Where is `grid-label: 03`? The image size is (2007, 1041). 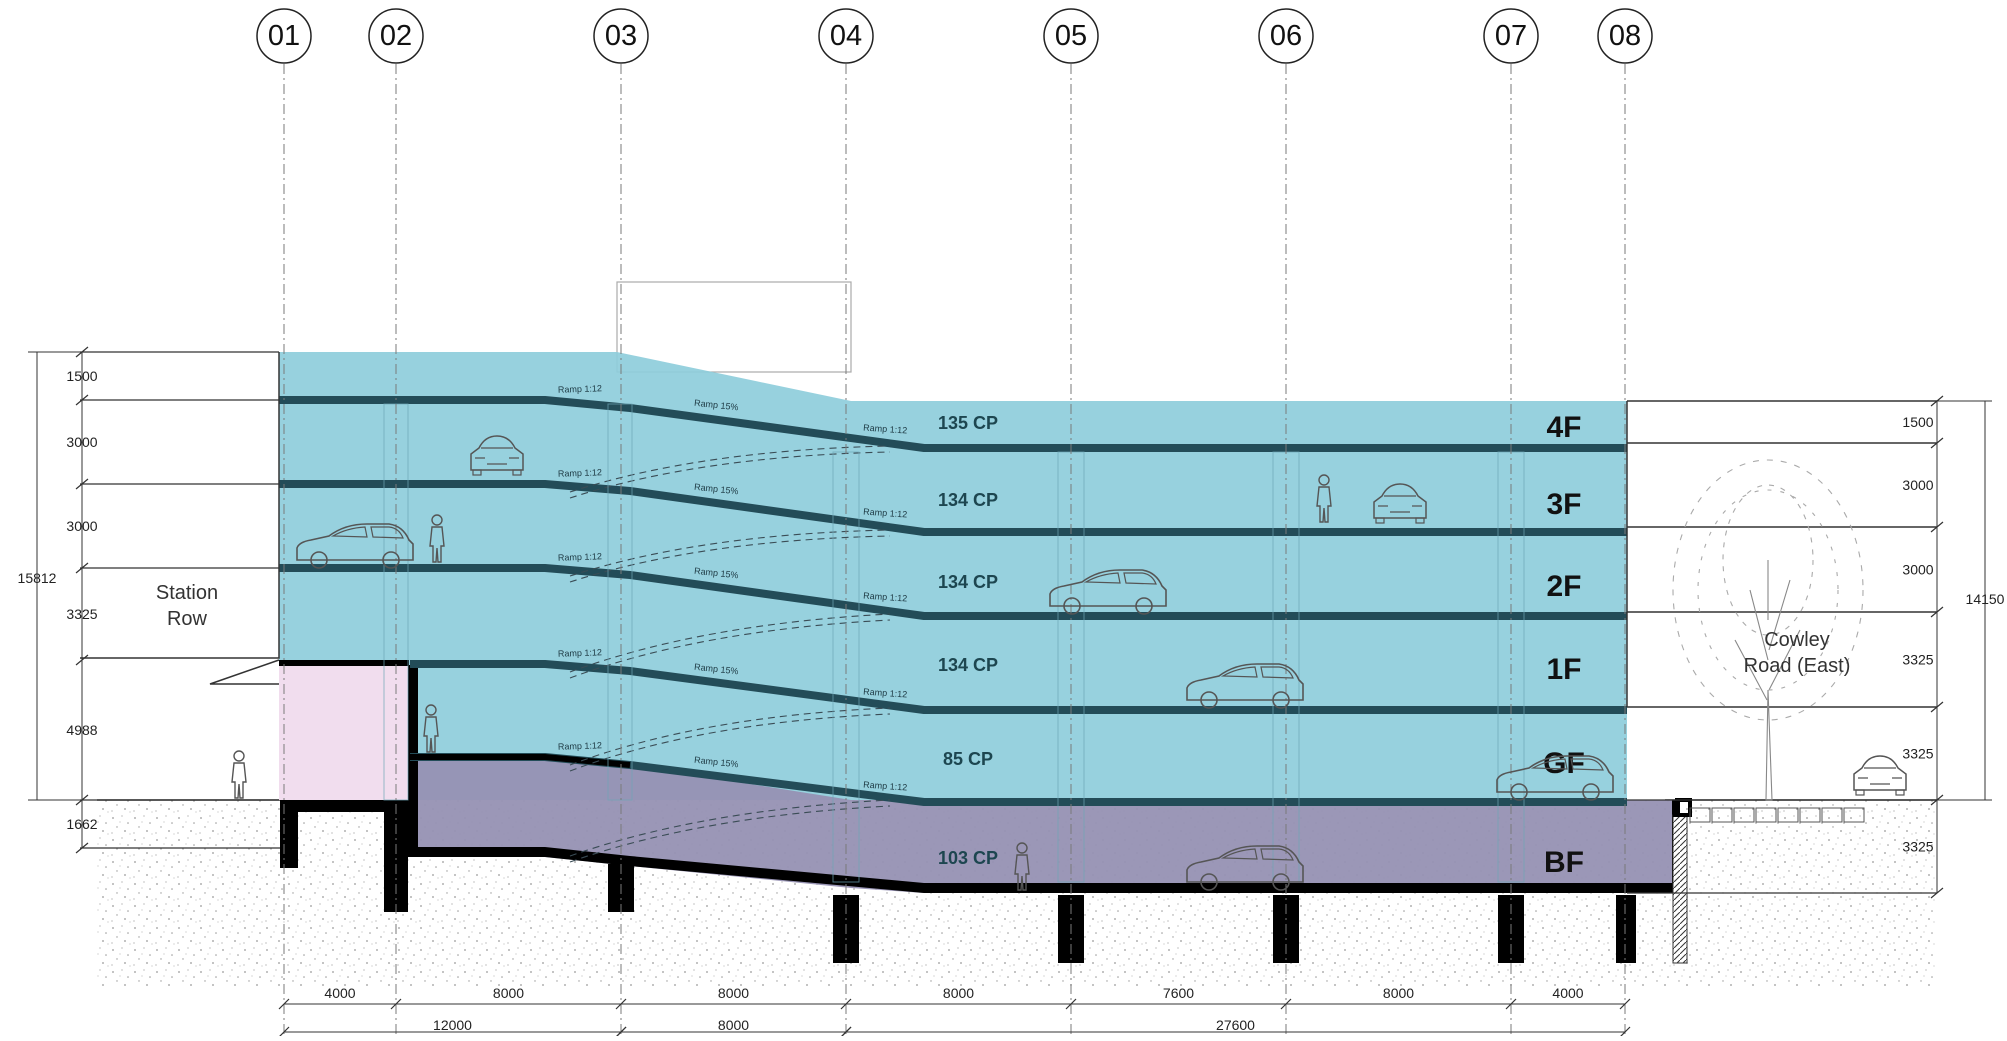
grid-label: 03 is located at coordinates (621, 36).